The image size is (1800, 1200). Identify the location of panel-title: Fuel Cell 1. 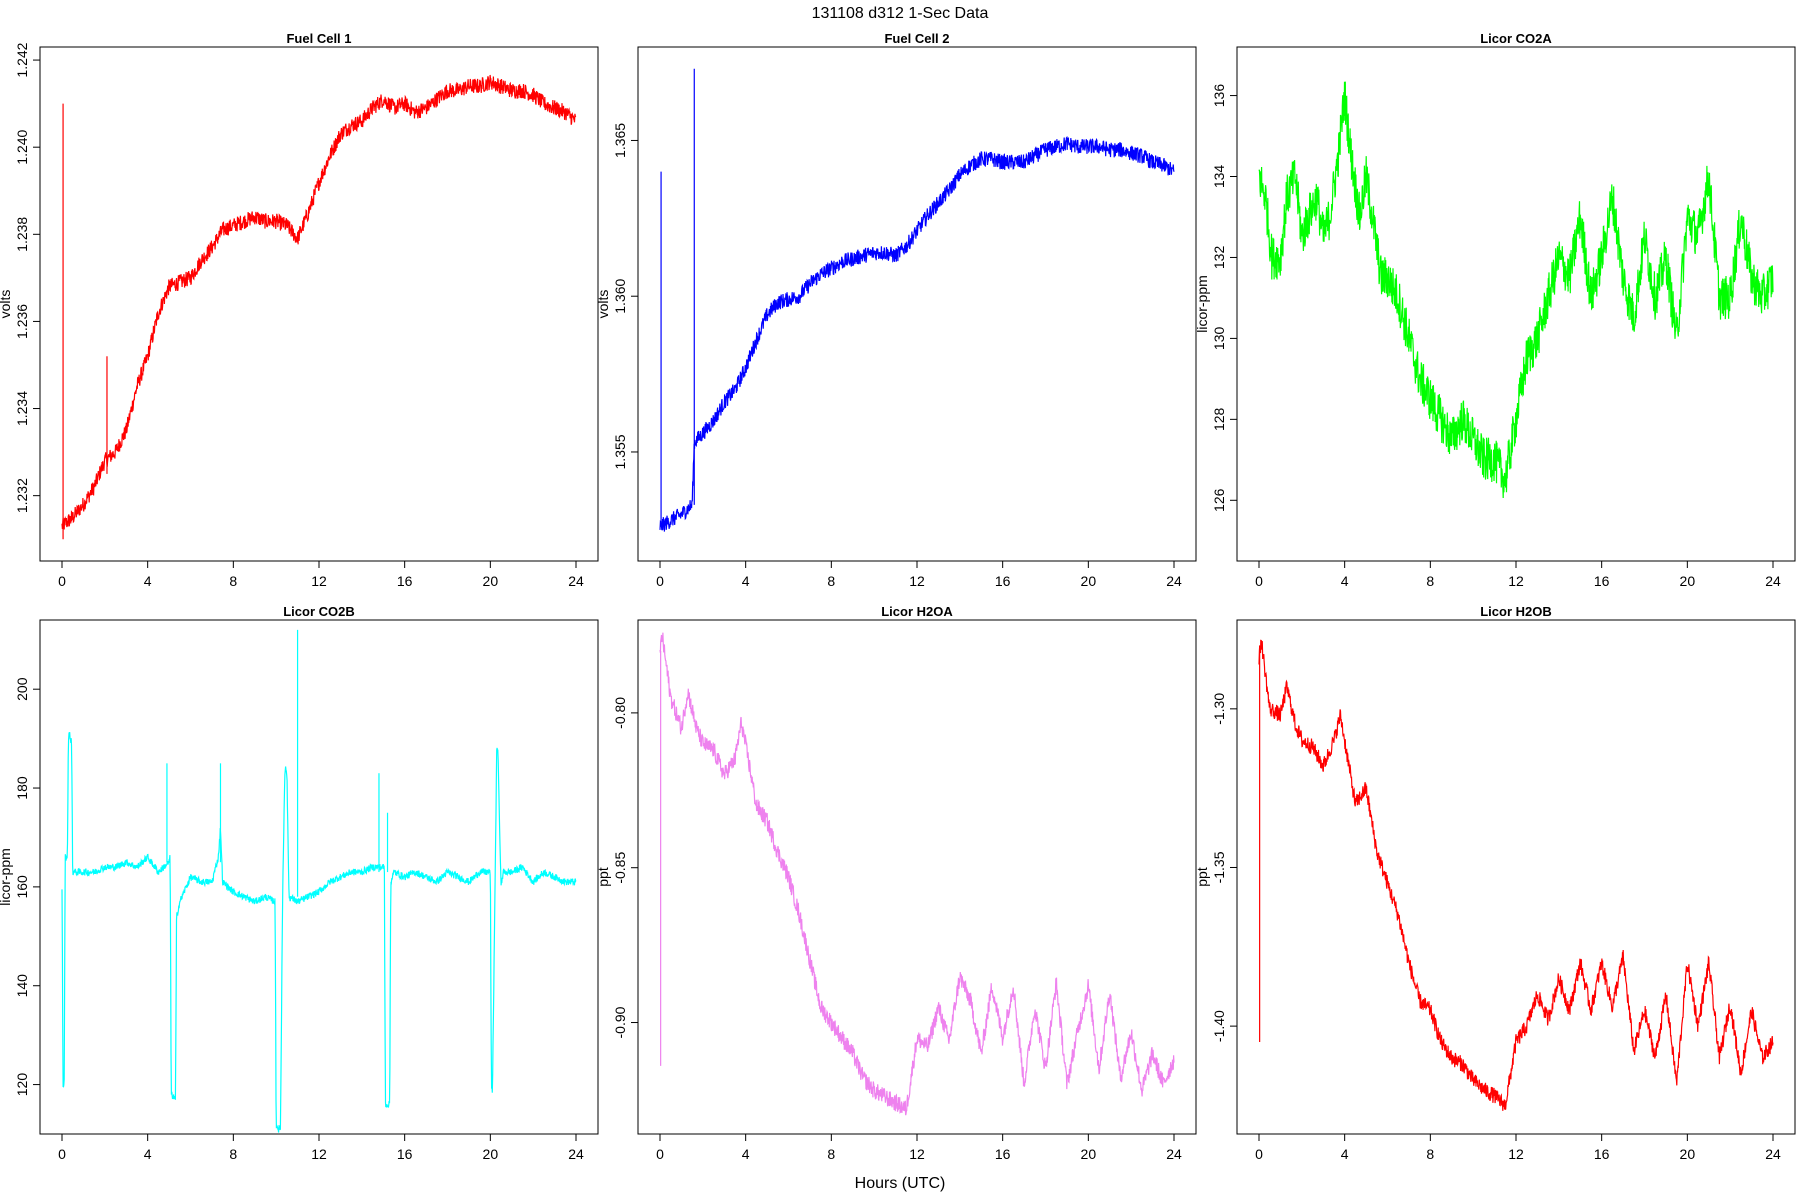
(318, 38).